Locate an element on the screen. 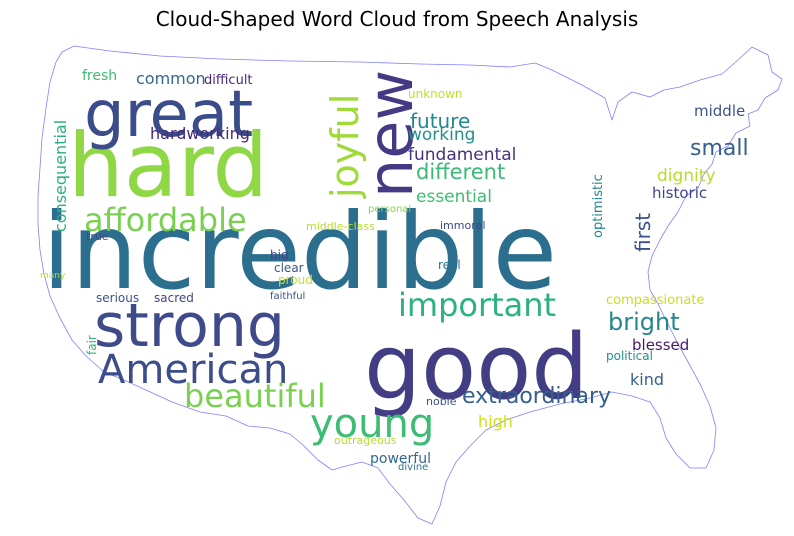 The height and width of the screenshot is (536, 794). word-small: small is located at coordinates (719, 148).